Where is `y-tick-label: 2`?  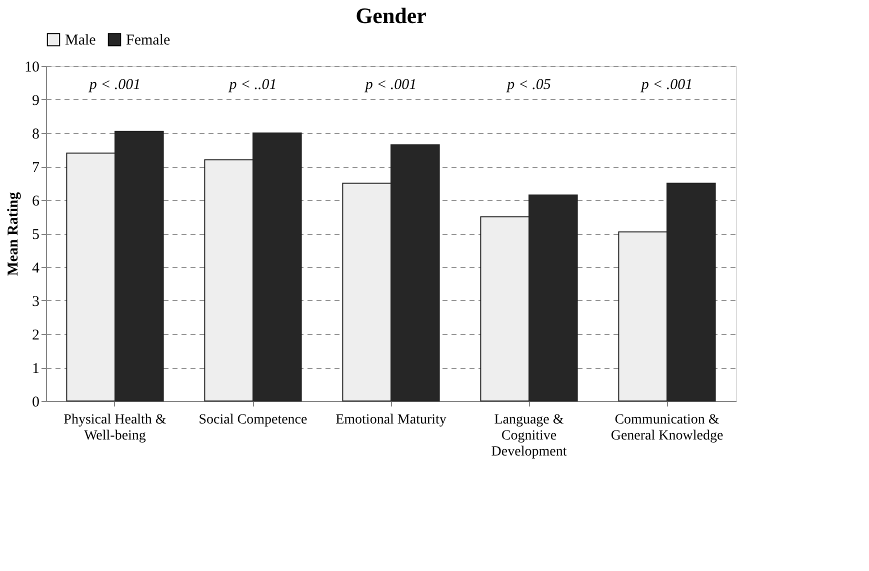
y-tick-label: 2 is located at coordinates (36, 336).